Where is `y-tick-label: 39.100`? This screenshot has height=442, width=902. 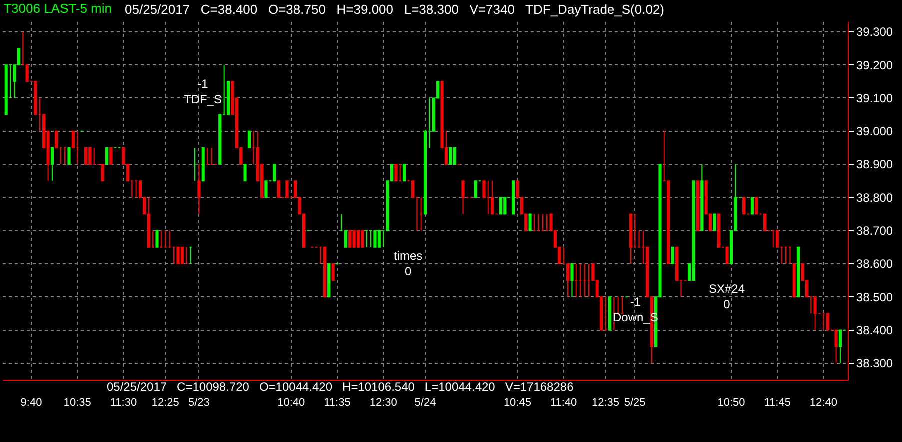 y-tick-label: 39.100 is located at coordinates (875, 98).